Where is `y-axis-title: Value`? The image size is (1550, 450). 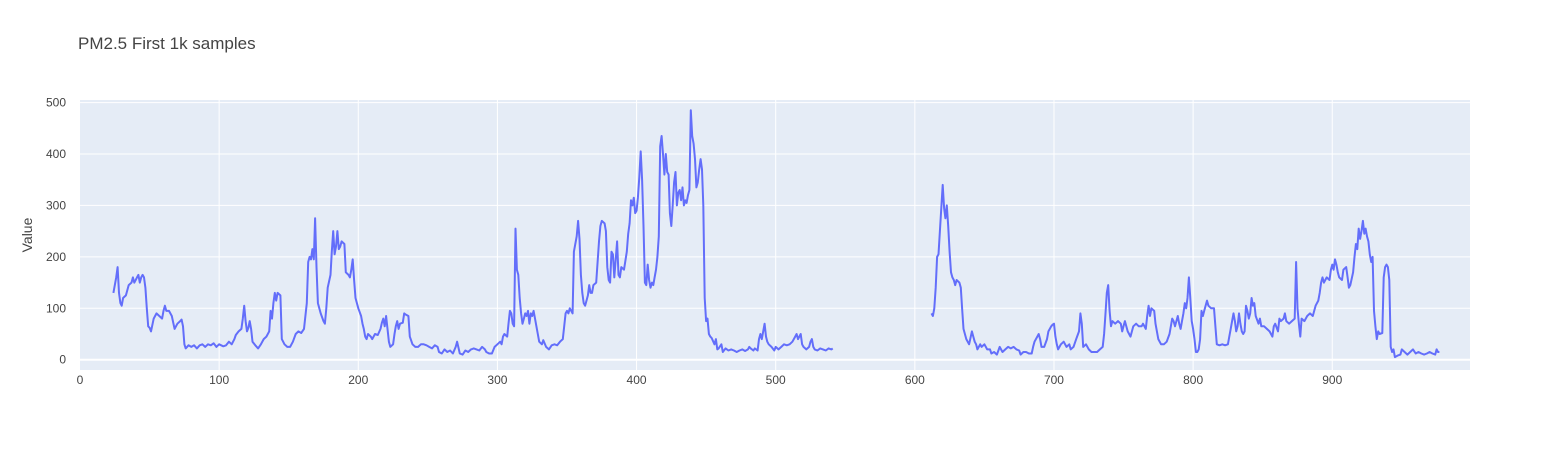
y-axis-title: Value is located at coordinates (27, 234).